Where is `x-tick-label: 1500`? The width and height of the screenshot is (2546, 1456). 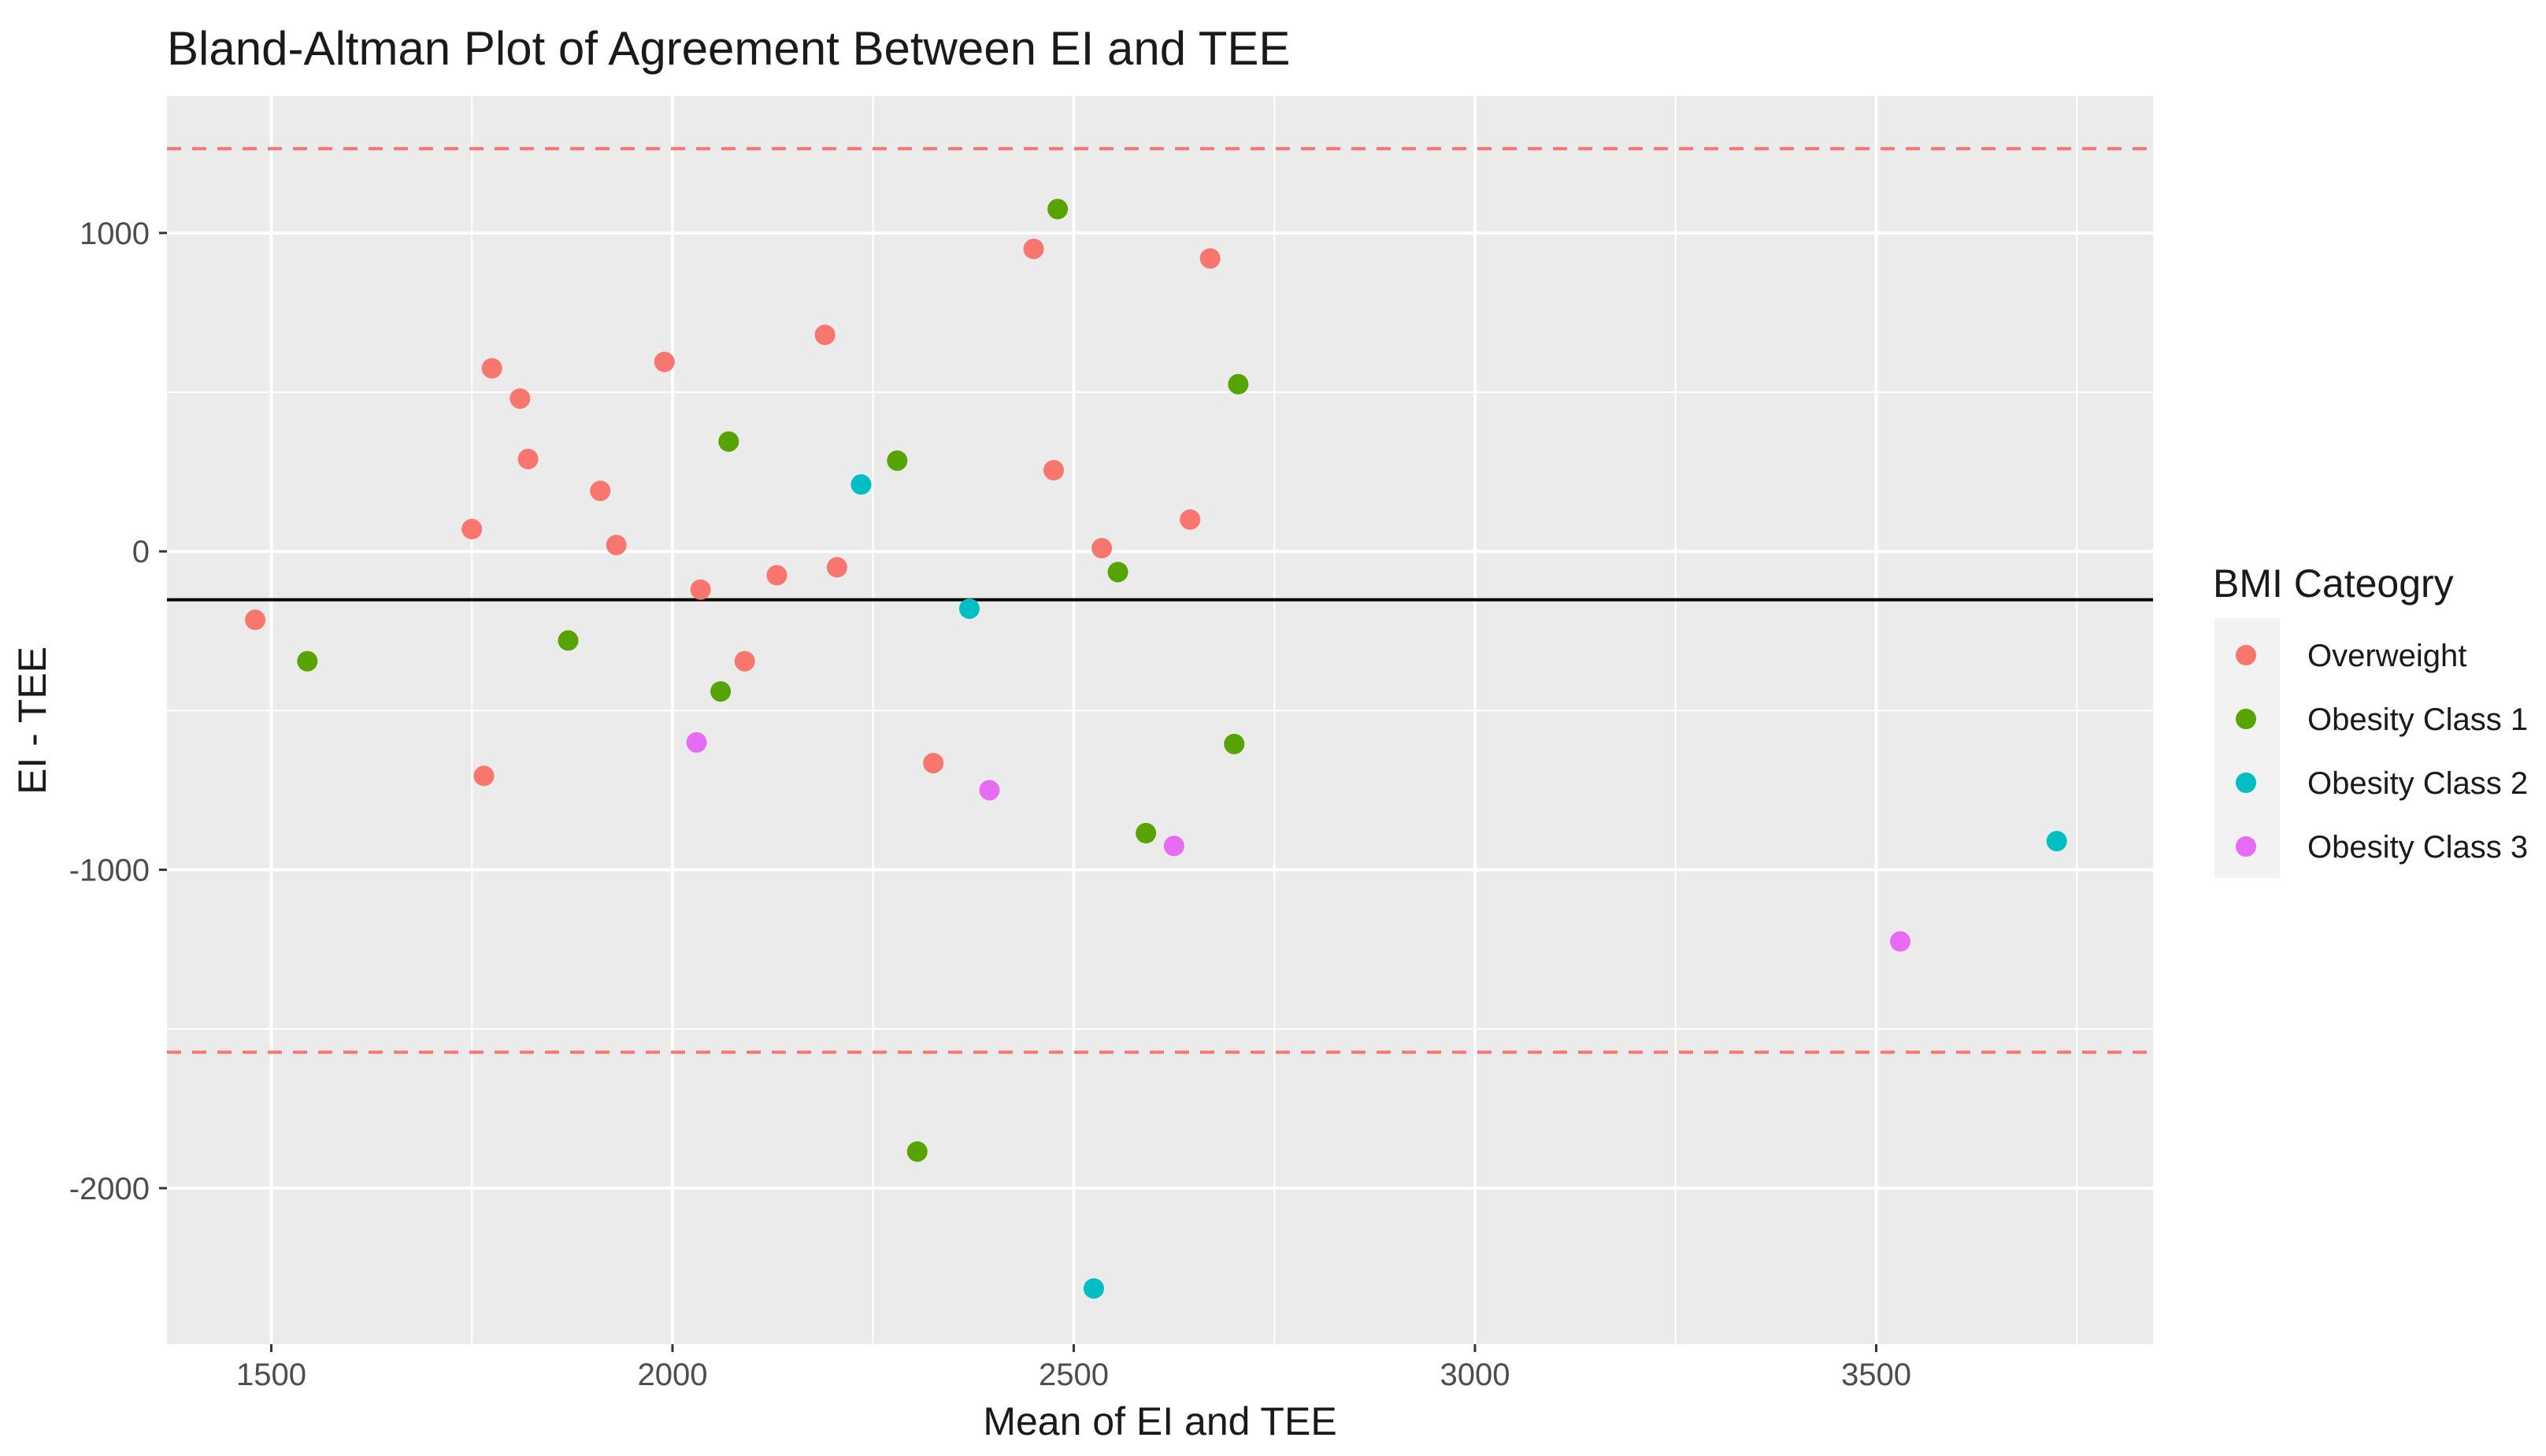
x-tick-label: 1500 is located at coordinates (271, 1375).